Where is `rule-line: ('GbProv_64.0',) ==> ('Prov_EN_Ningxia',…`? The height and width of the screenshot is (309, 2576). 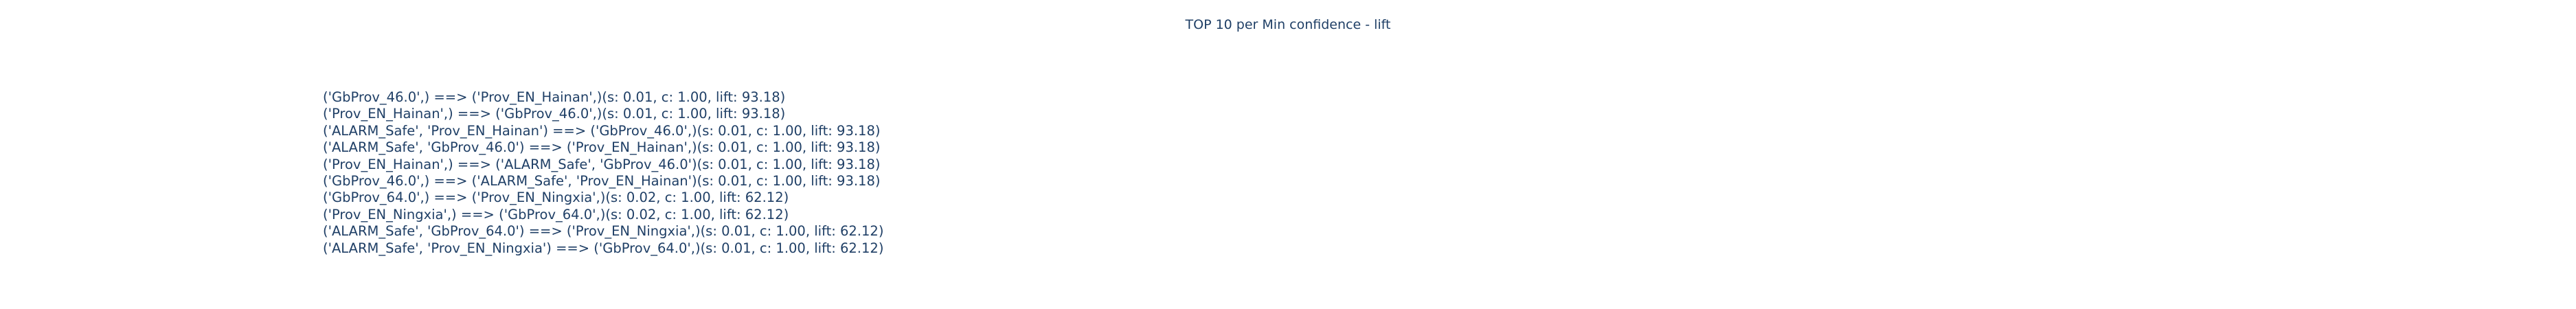
rule-line: ('GbProv_64.0',) ==> ('Prov_EN_Ningxia',… is located at coordinates (556, 198).